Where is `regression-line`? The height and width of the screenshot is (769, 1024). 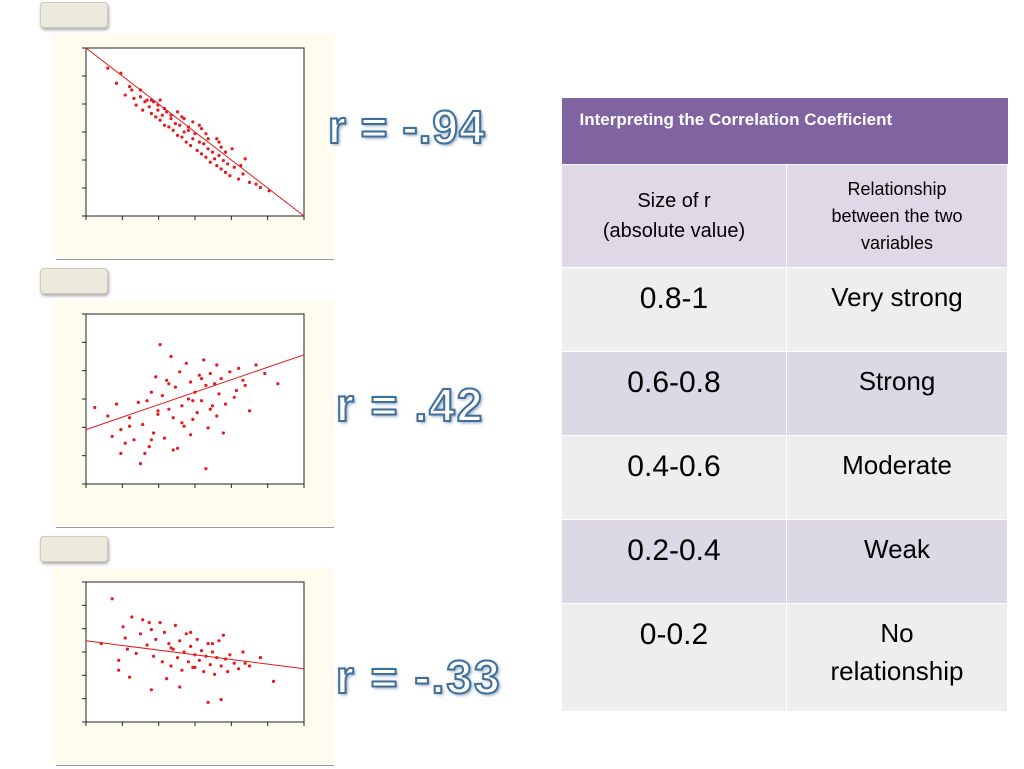
regression-line is located at coordinates (195, 132).